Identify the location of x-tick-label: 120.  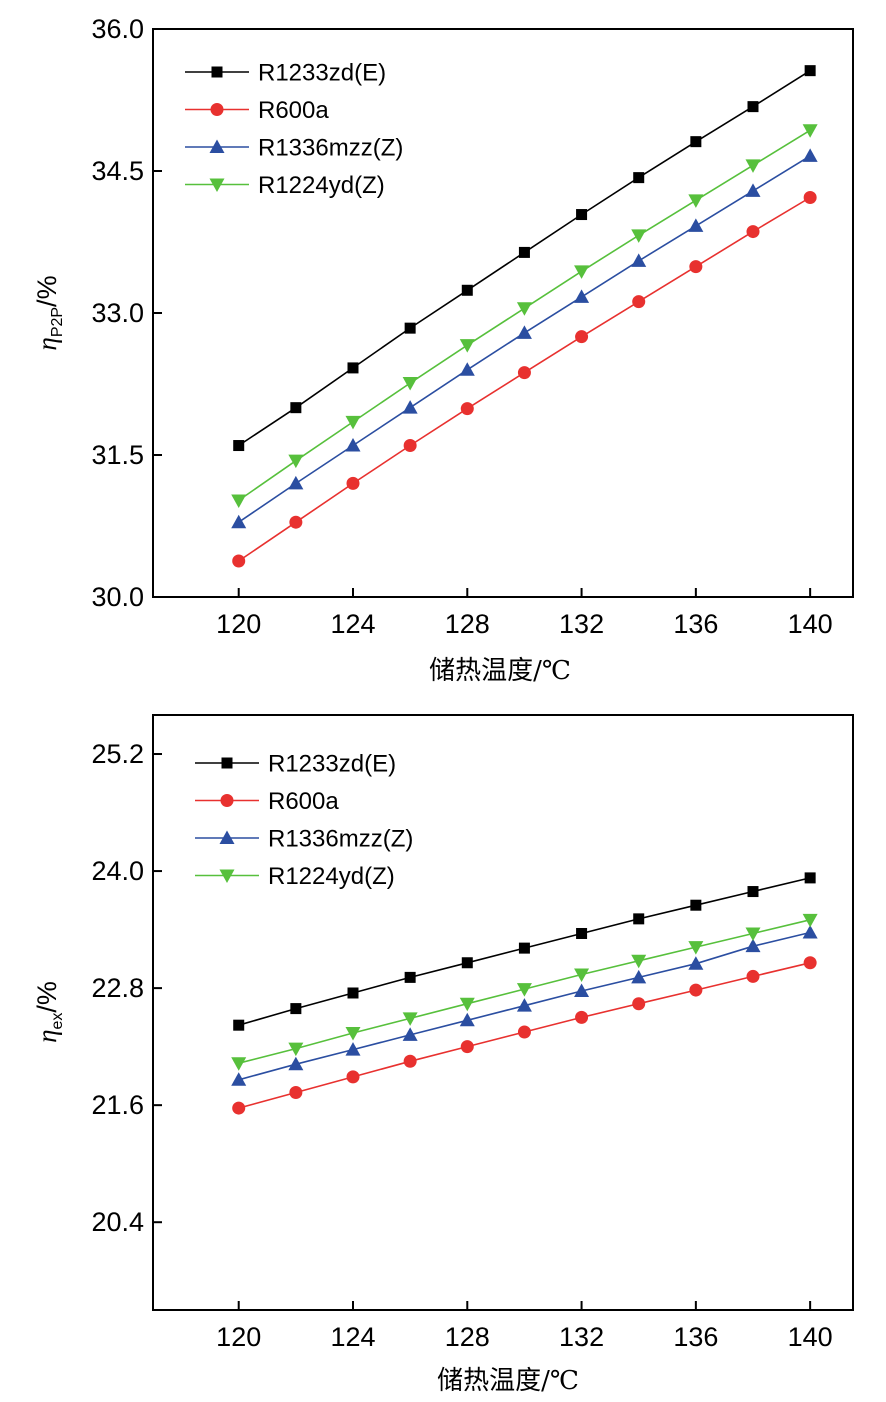
(238, 624).